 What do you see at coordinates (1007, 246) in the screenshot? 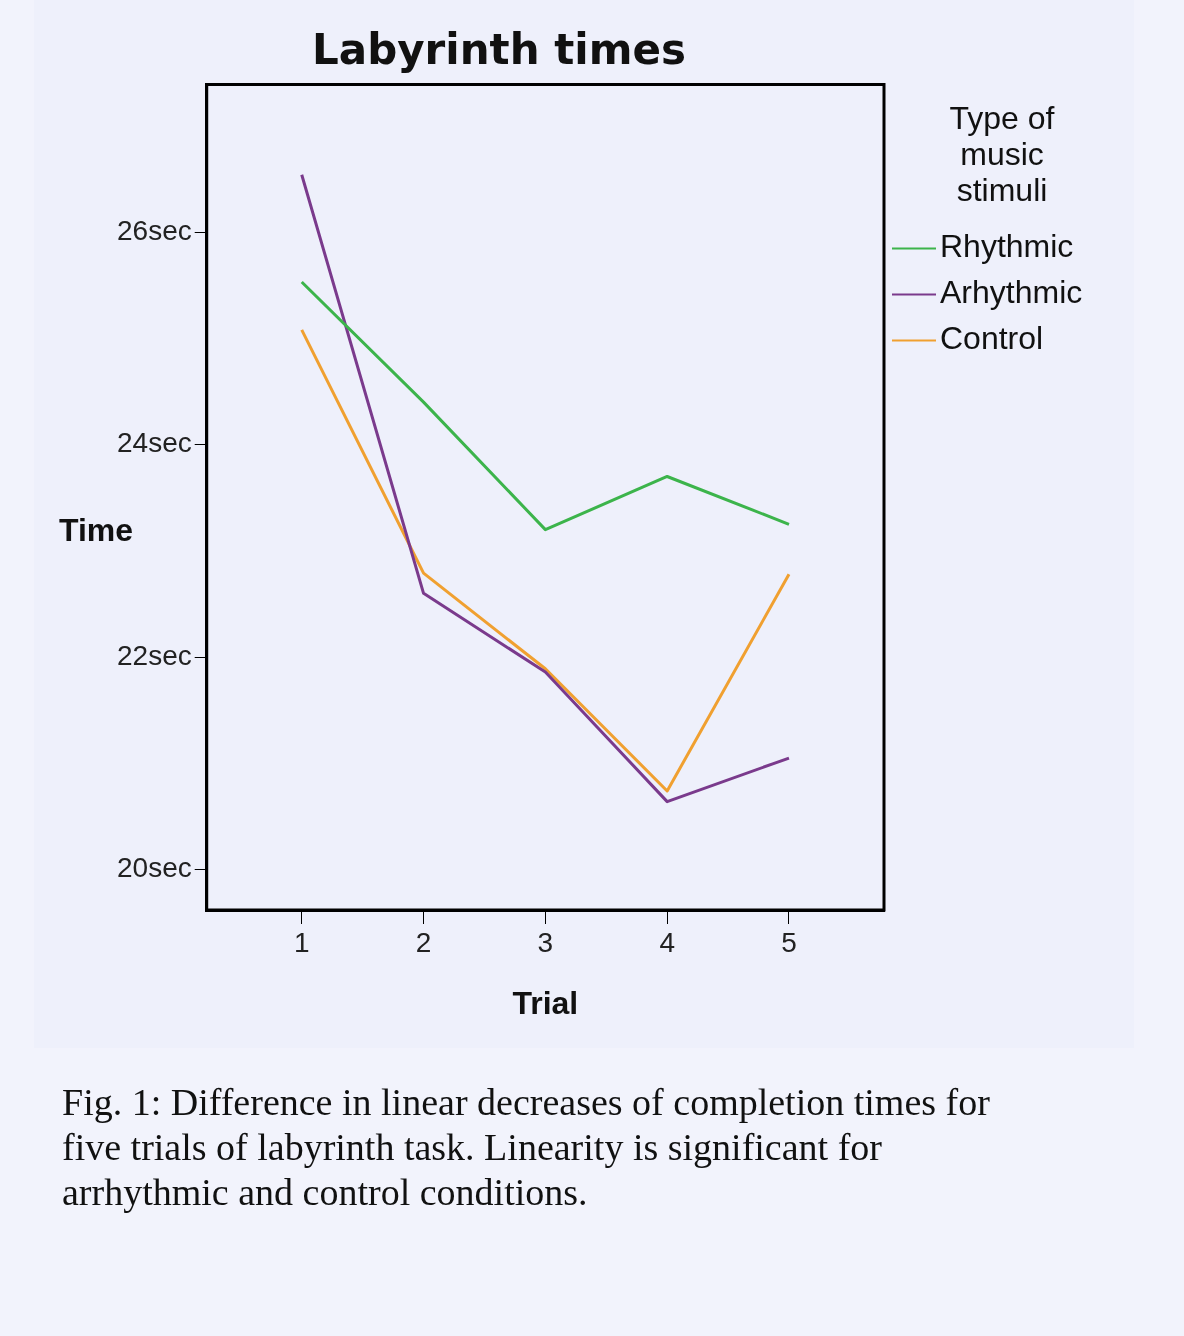
I see `legend-label: Rhythmic` at bounding box center [1007, 246].